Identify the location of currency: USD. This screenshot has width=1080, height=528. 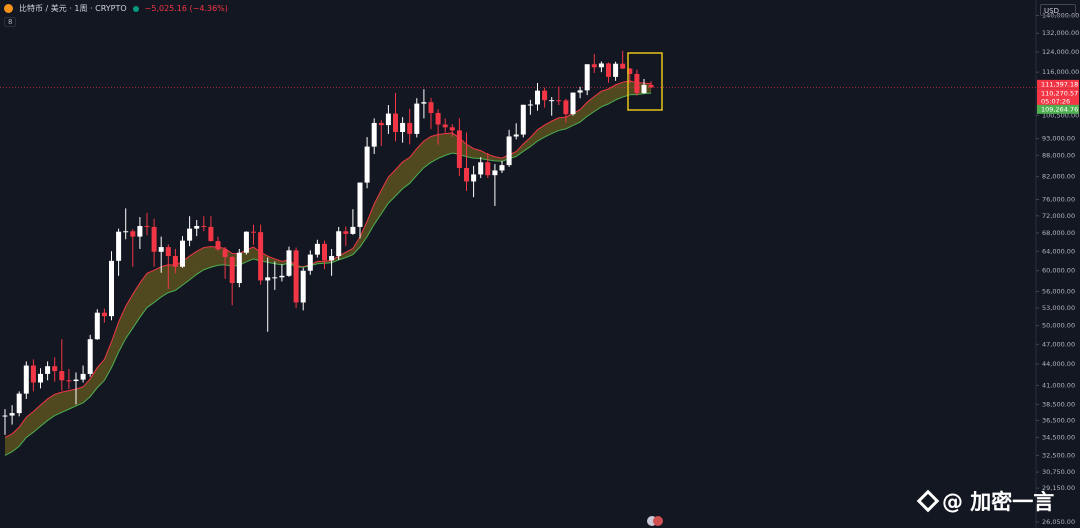
(1051, 11).